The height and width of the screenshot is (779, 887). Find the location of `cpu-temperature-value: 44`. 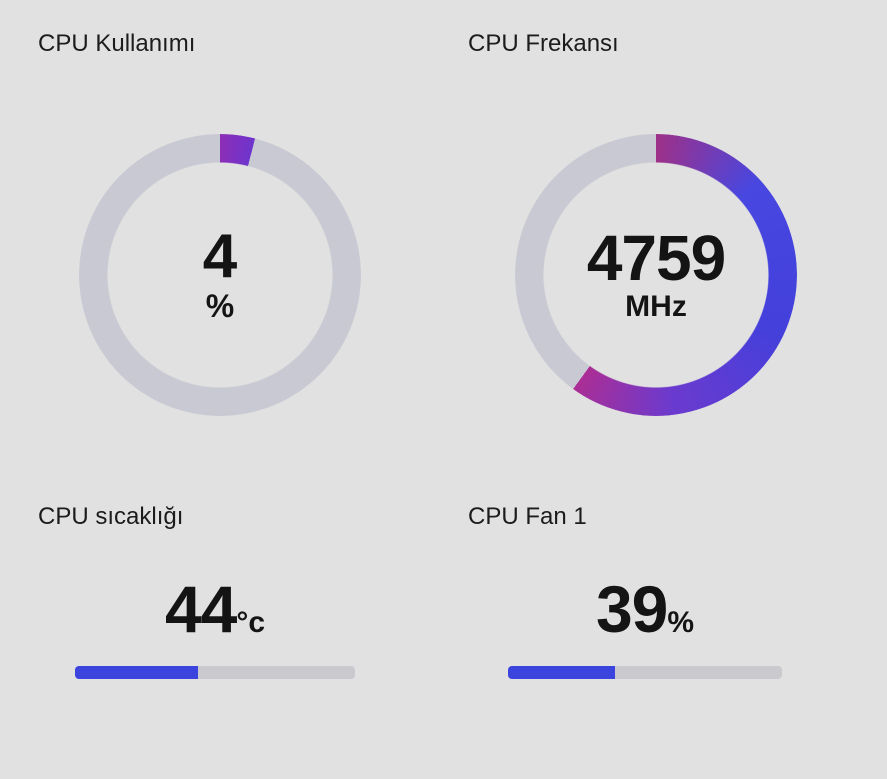

cpu-temperature-value: 44 is located at coordinates (200, 609).